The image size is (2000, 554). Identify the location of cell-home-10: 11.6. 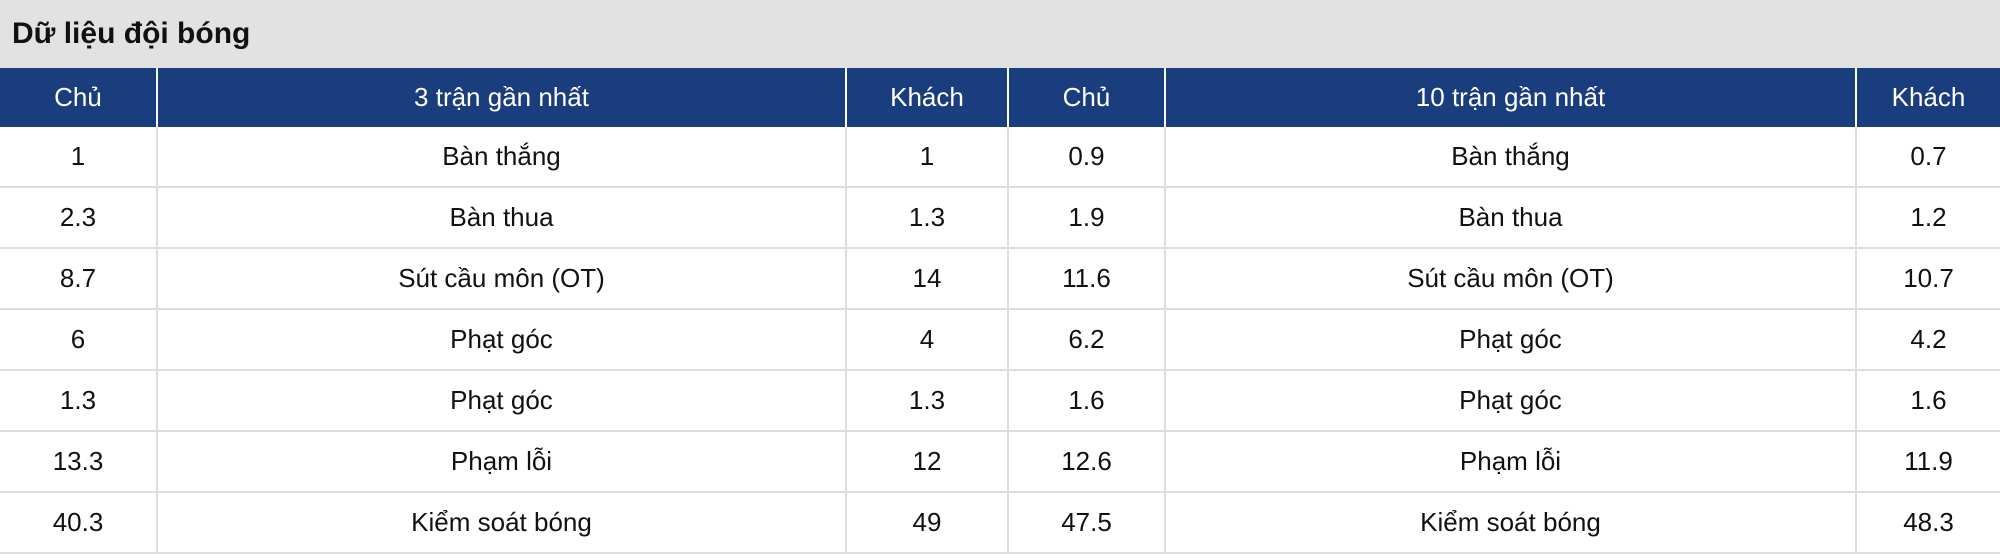
(1086, 279).